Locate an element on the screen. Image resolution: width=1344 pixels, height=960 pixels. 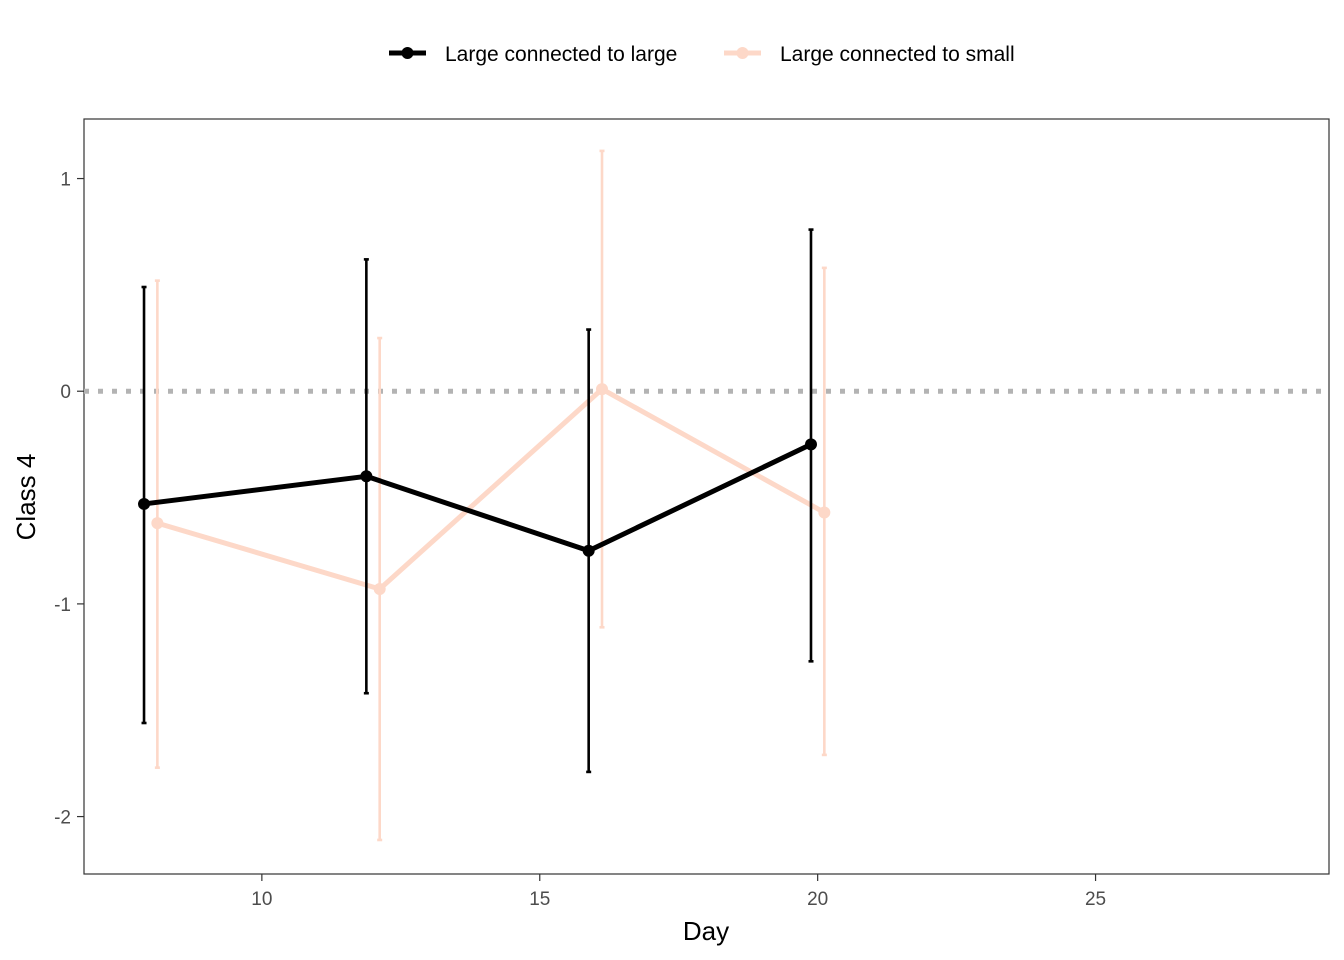
legend-label: Large connected to small is located at coordinates (897, 54).